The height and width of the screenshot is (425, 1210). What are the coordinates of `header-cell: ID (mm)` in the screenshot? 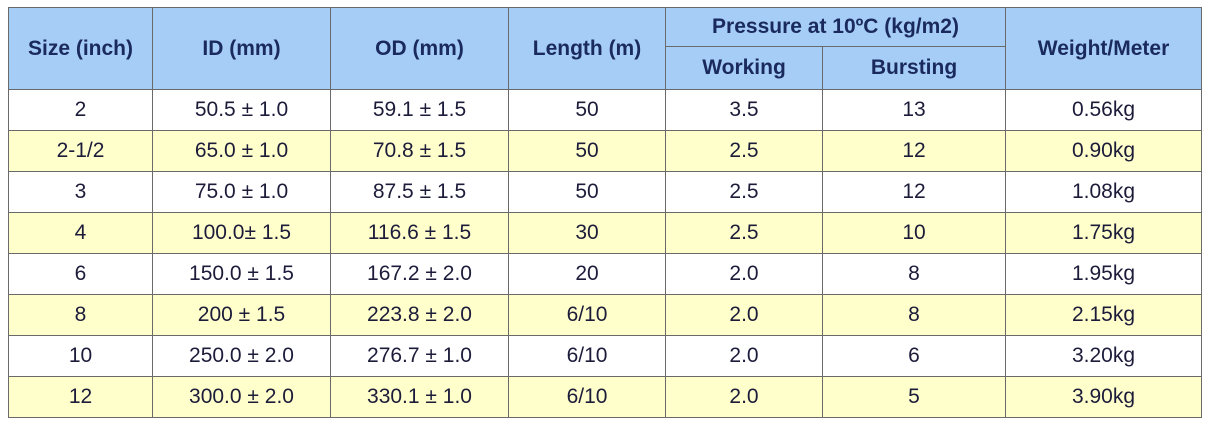 It's located at (241, 48).